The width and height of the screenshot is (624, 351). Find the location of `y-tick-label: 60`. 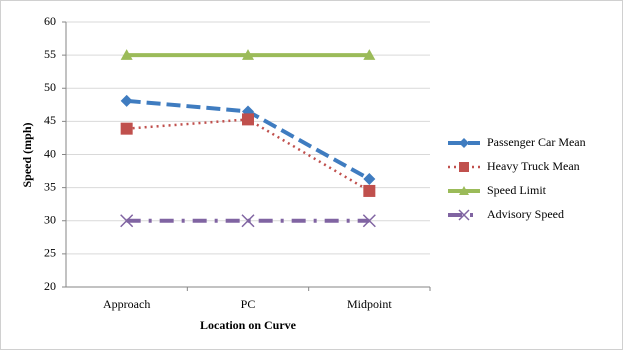

y-tick-label: 60 is located at coordinates (50, 21).